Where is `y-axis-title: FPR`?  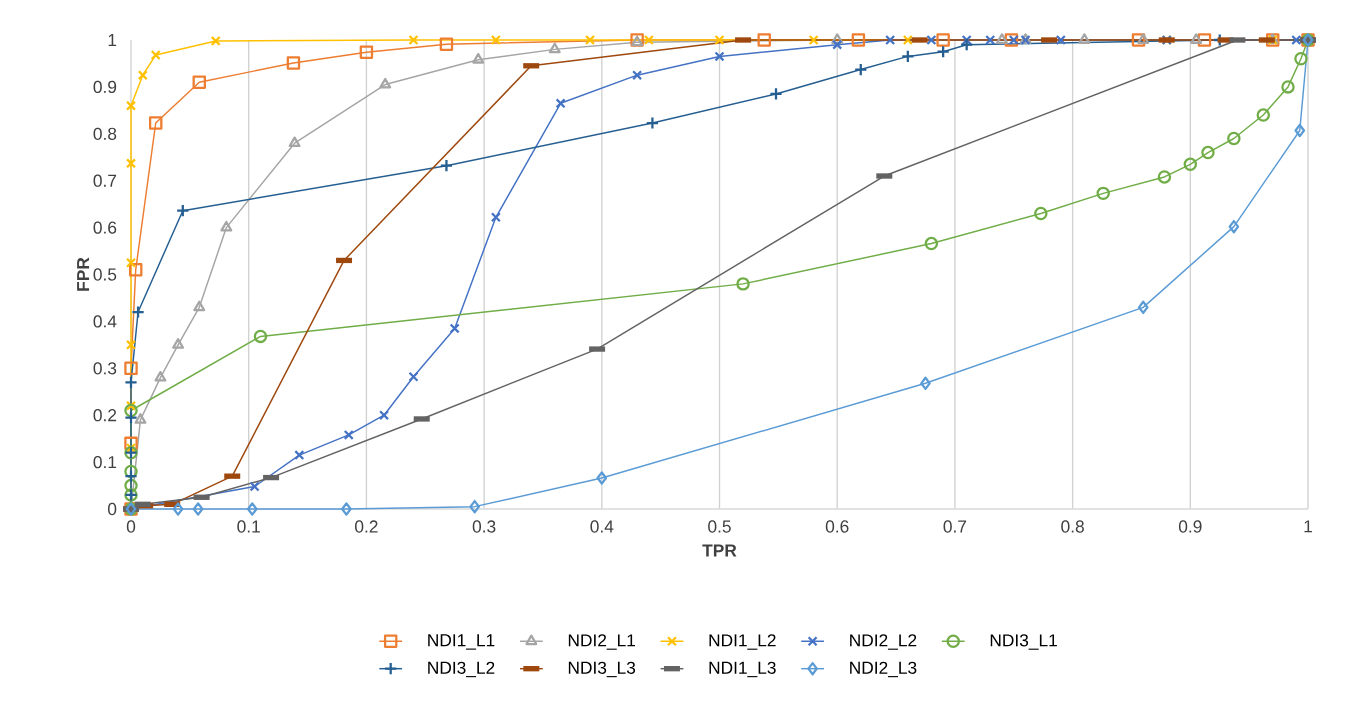 y-axis-title: FPR is located at coordinates (83, 274).